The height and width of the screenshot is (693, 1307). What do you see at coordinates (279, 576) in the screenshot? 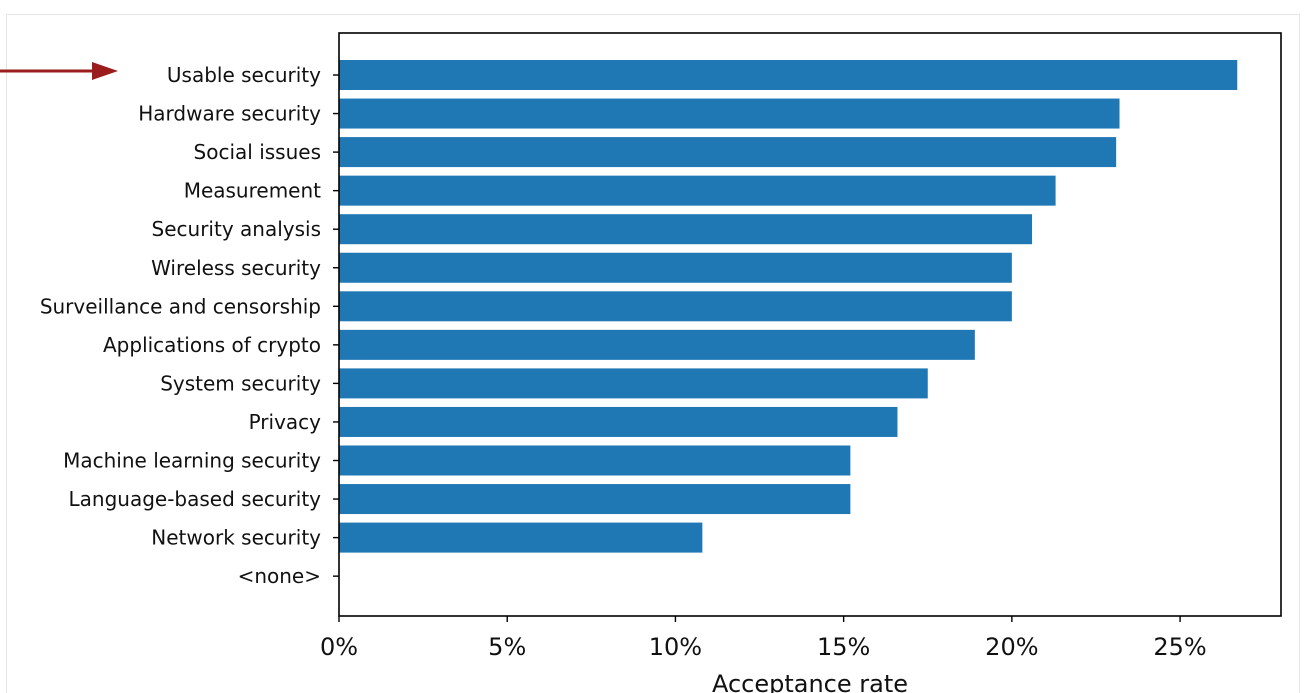
I see `y-tick-label: <none>` at bounding box center [279, 576].